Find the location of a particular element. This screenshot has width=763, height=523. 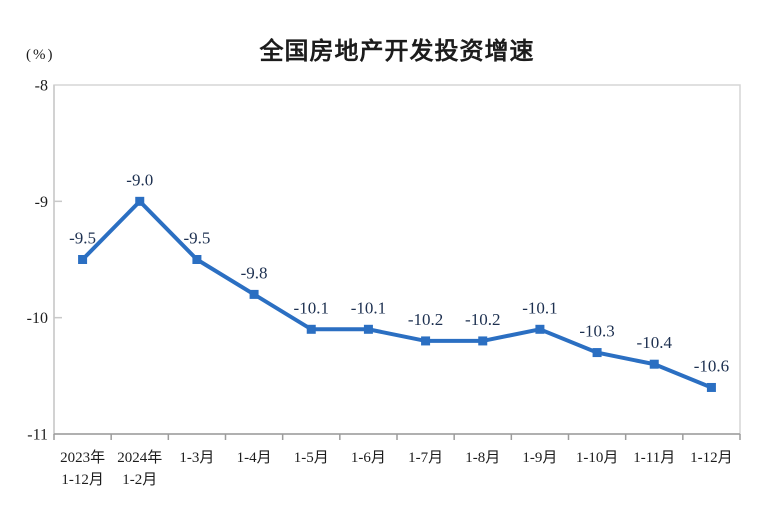

data-point-label: -10.6 is located at coordinates (711, 365).